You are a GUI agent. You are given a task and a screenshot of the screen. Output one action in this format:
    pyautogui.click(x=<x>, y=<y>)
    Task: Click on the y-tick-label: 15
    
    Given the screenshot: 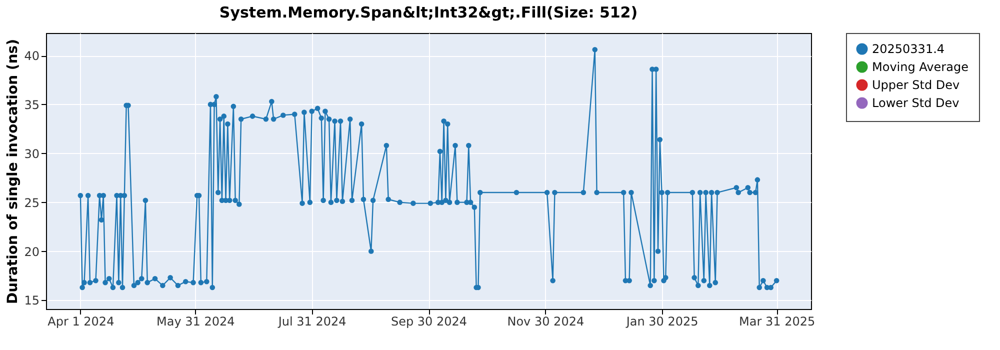 What is the action you would take?
    pyautogui.click(x=32, y=301)
    